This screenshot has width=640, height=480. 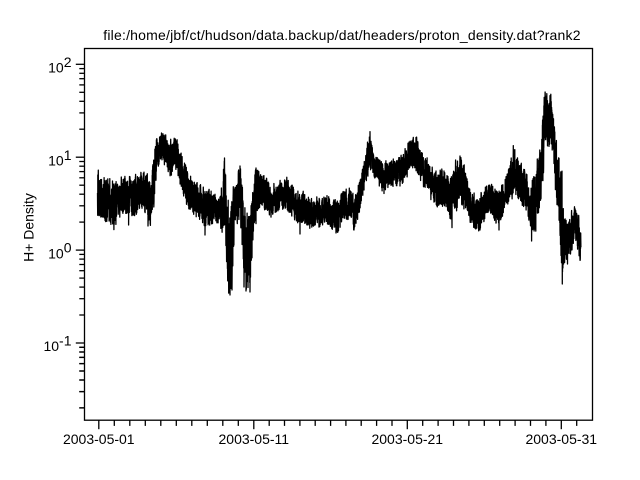 What do you see at coordinates (29, 227) in the screenshot?
I see `svg-text: H+ Density` at bounding box center [29, 227].